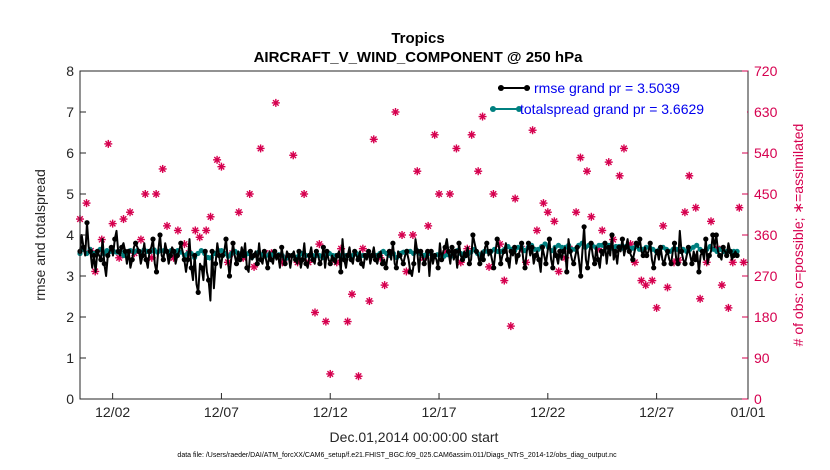 This screenshot has height=470, width=830. Describe the element at coordinates (766, 194) in the screenshot. I see `right-y-tick-label: 450` at that location.